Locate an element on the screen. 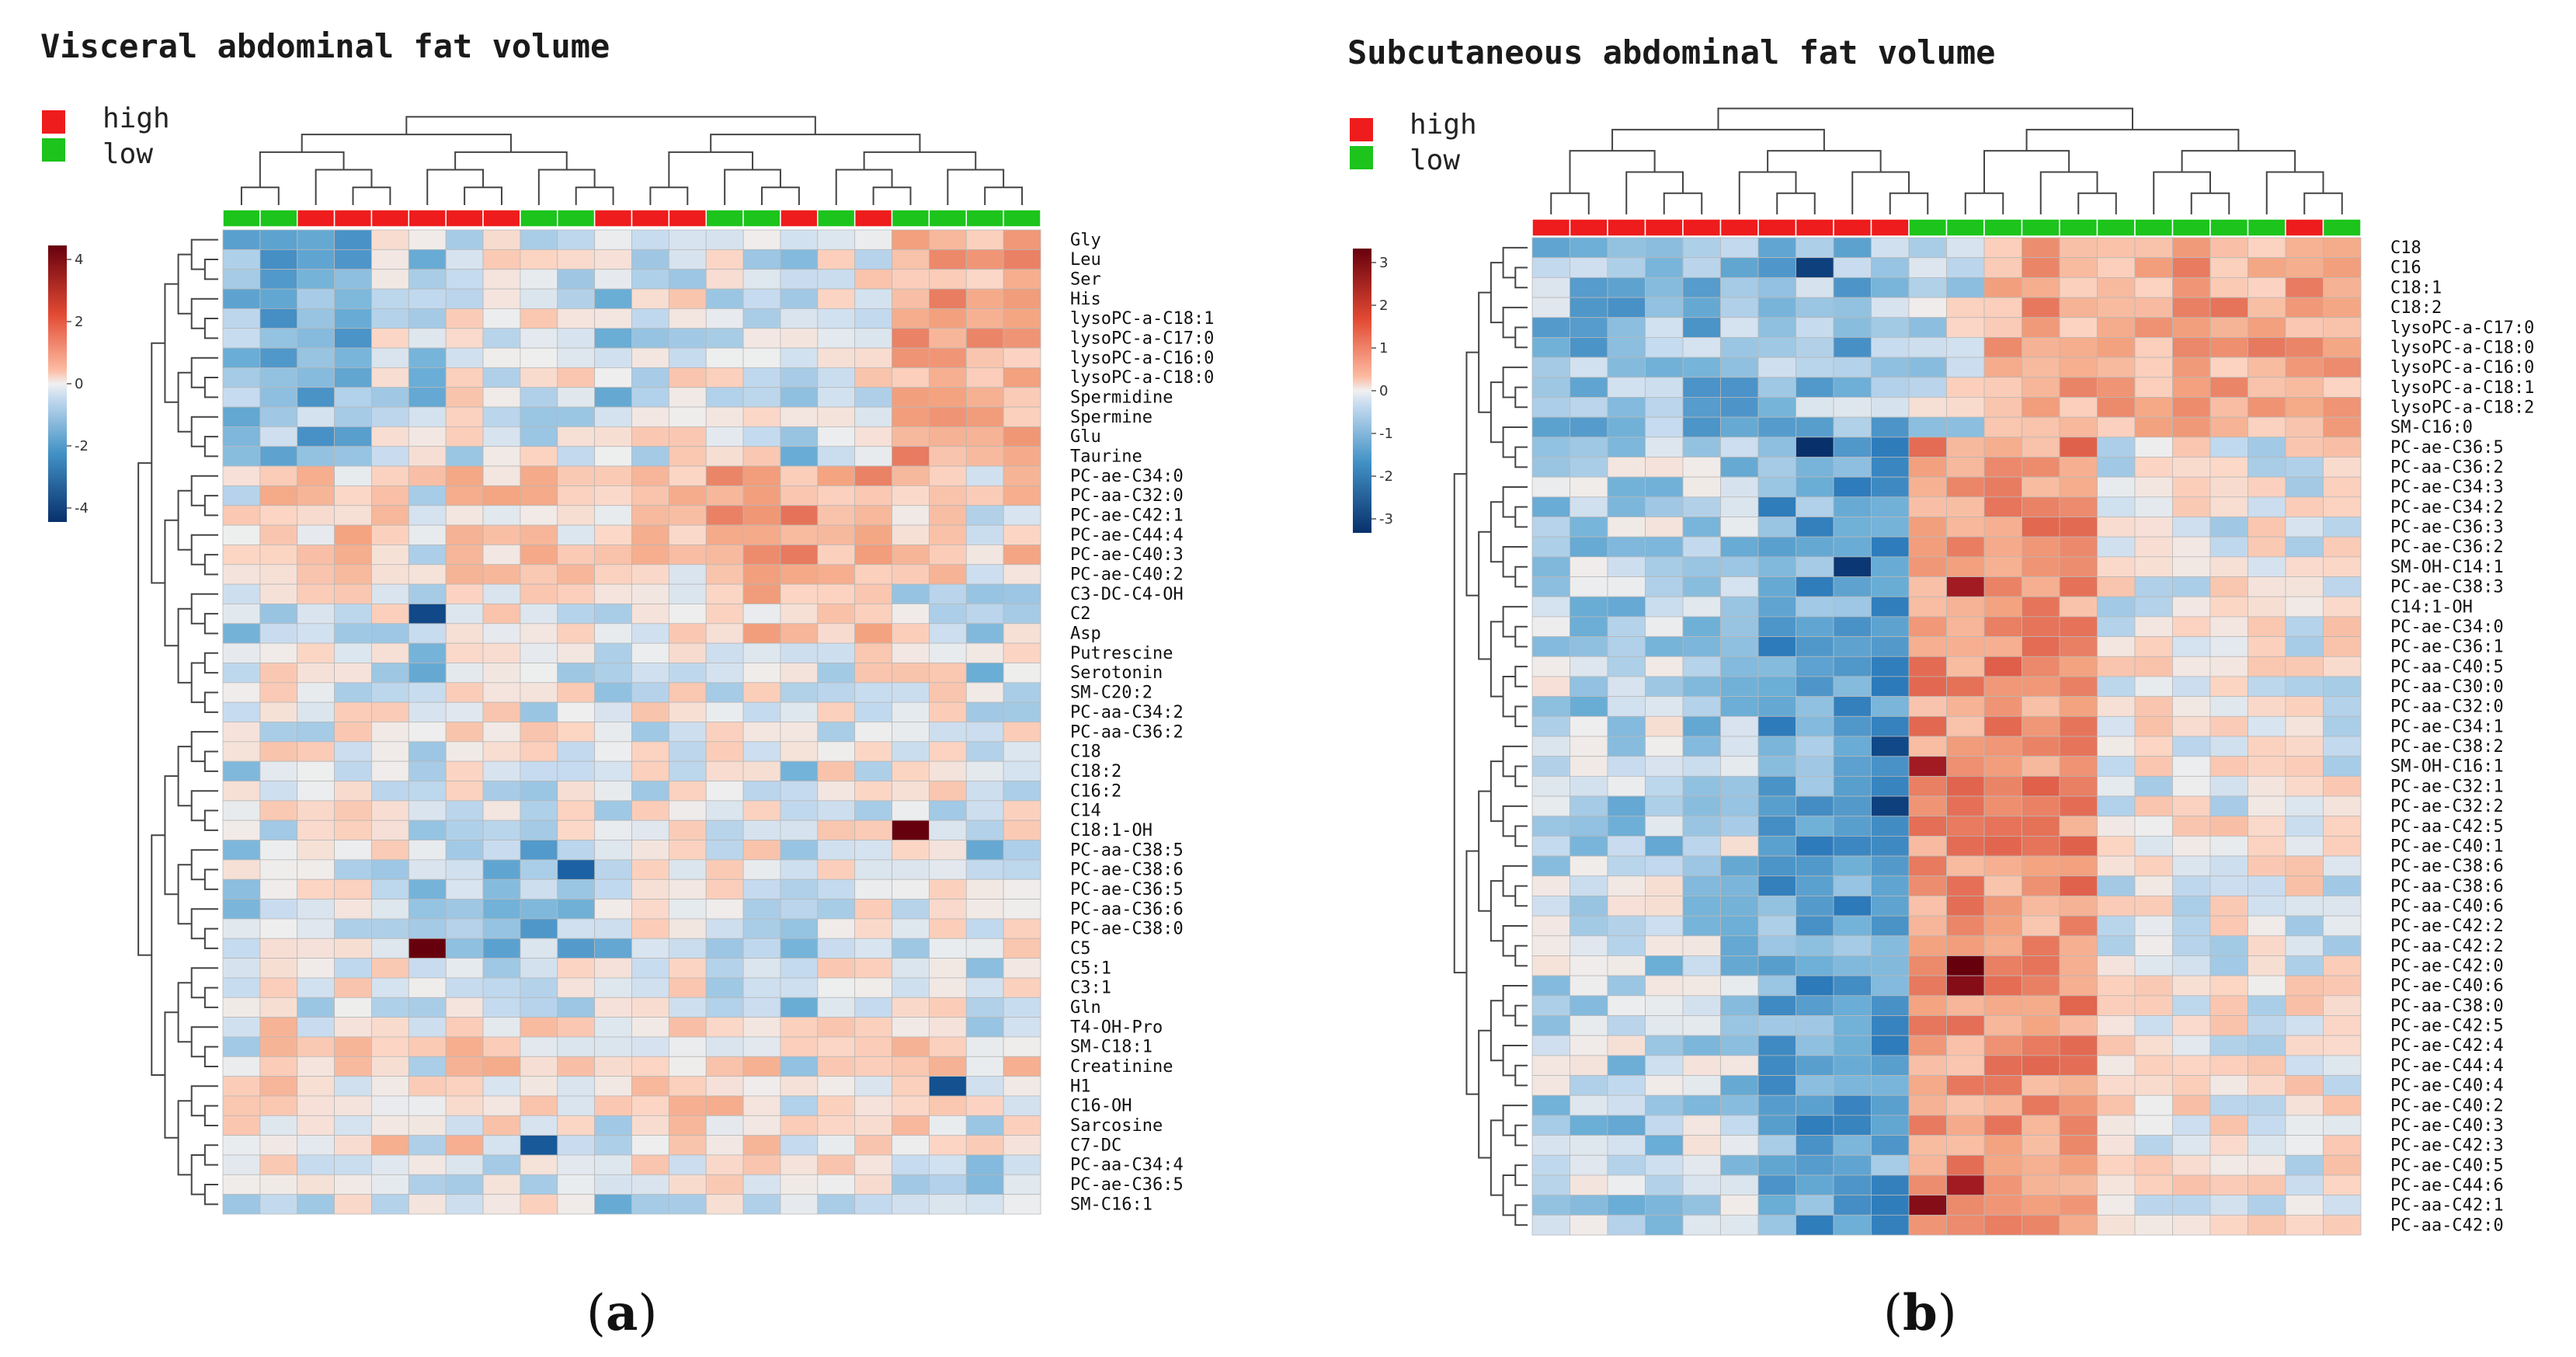  panel-b-row-label: PC-ae-C38:3 is located at coordinates (2447, 587).